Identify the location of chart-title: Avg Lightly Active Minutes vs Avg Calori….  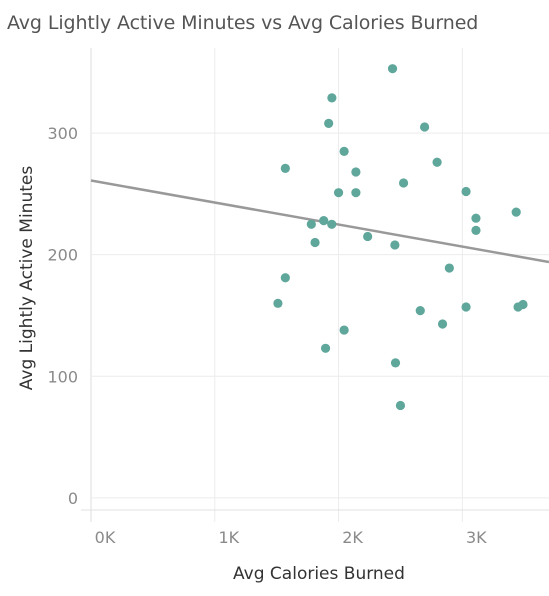
(243, 23).